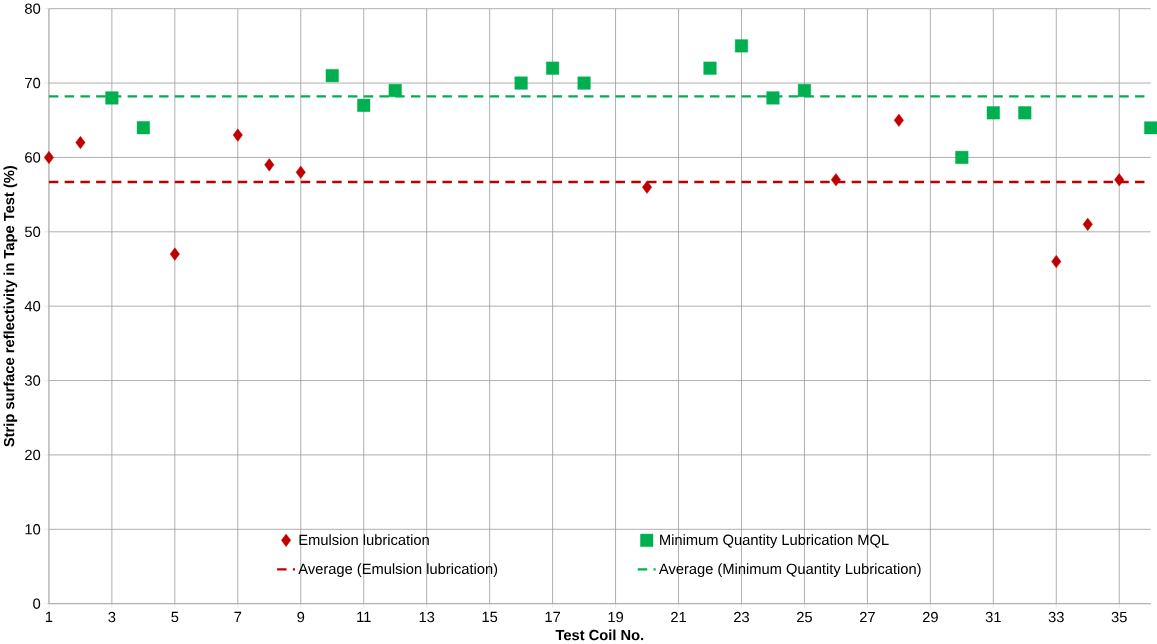 The width and height of the screenshot is (1157, 644). I want to click on x-tick-label: 15, so click(490, 617).